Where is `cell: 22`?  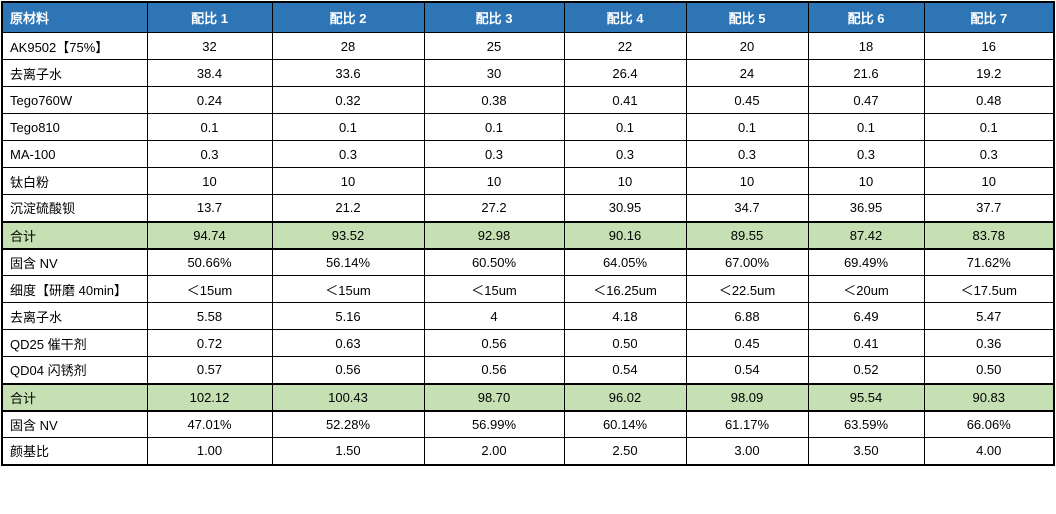
cell: 22 is located at coordinates (625, 46).